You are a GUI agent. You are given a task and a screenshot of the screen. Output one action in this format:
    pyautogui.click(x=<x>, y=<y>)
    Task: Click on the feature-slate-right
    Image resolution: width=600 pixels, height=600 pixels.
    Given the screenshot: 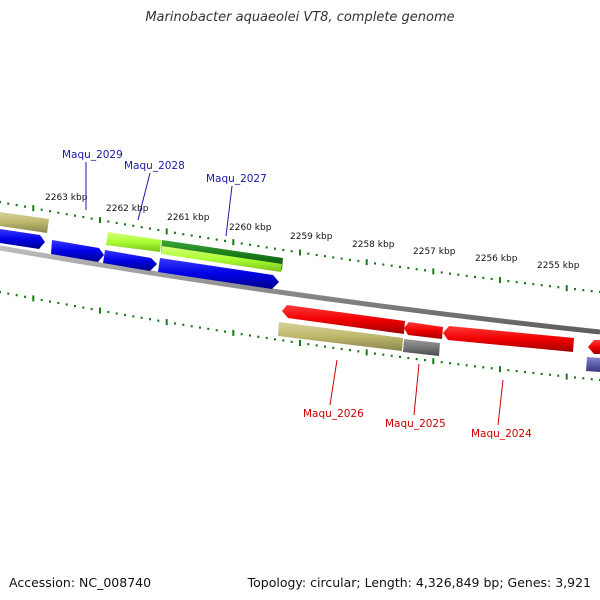 What is the action you would take?
    pyautogui.click(x=593, y=364)
    